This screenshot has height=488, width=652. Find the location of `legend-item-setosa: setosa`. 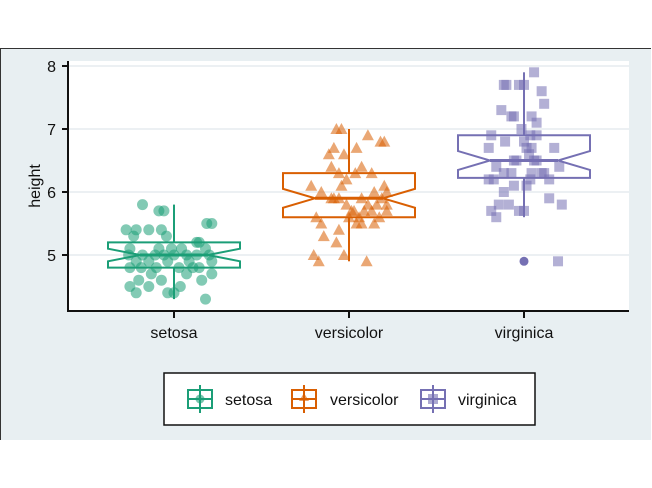

legend-item-setosa: setosa is located at coordinates (229, 399).